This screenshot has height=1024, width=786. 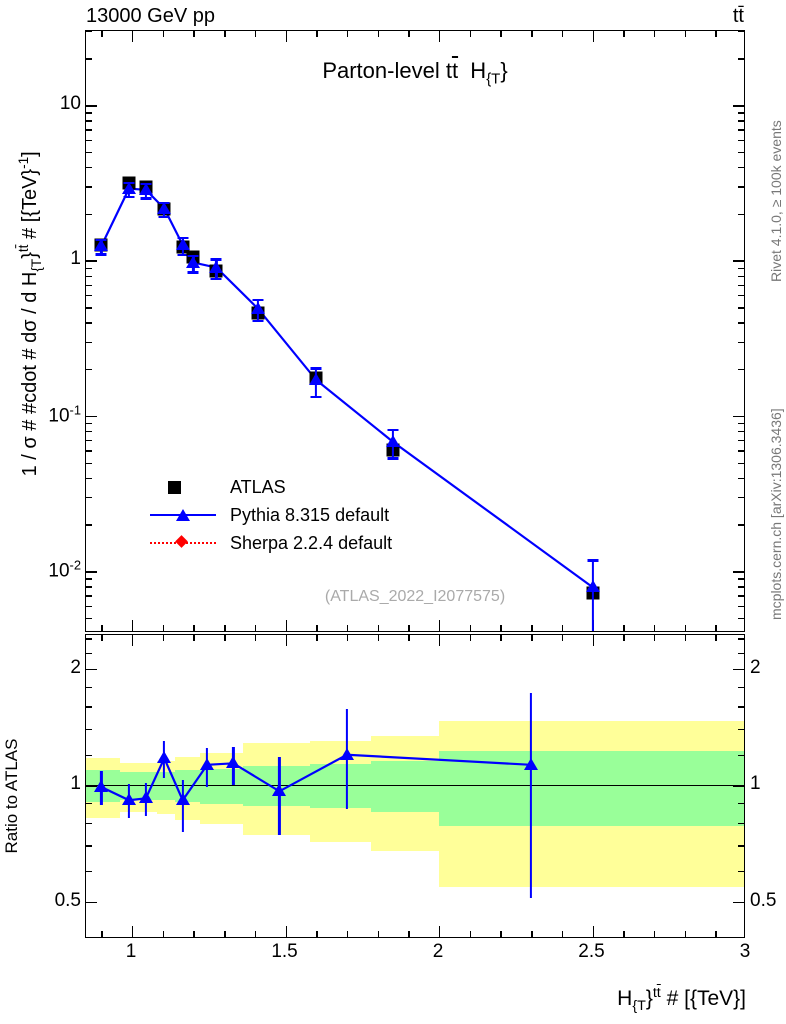 I want to click on legend-entry-atlas: ATLAS, so click(x=271, y=487).